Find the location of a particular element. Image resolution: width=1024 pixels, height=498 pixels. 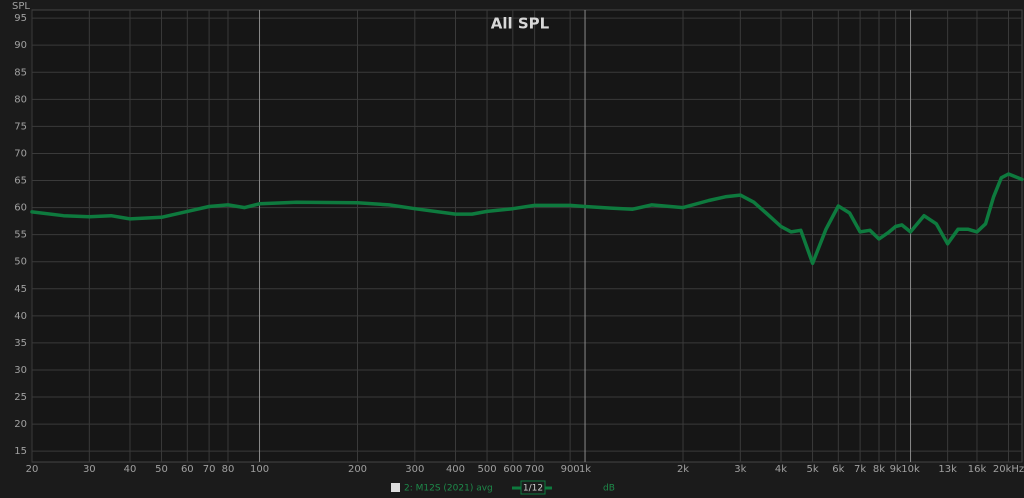

y-tick-label: 85 is located at coordinates (20, 72).